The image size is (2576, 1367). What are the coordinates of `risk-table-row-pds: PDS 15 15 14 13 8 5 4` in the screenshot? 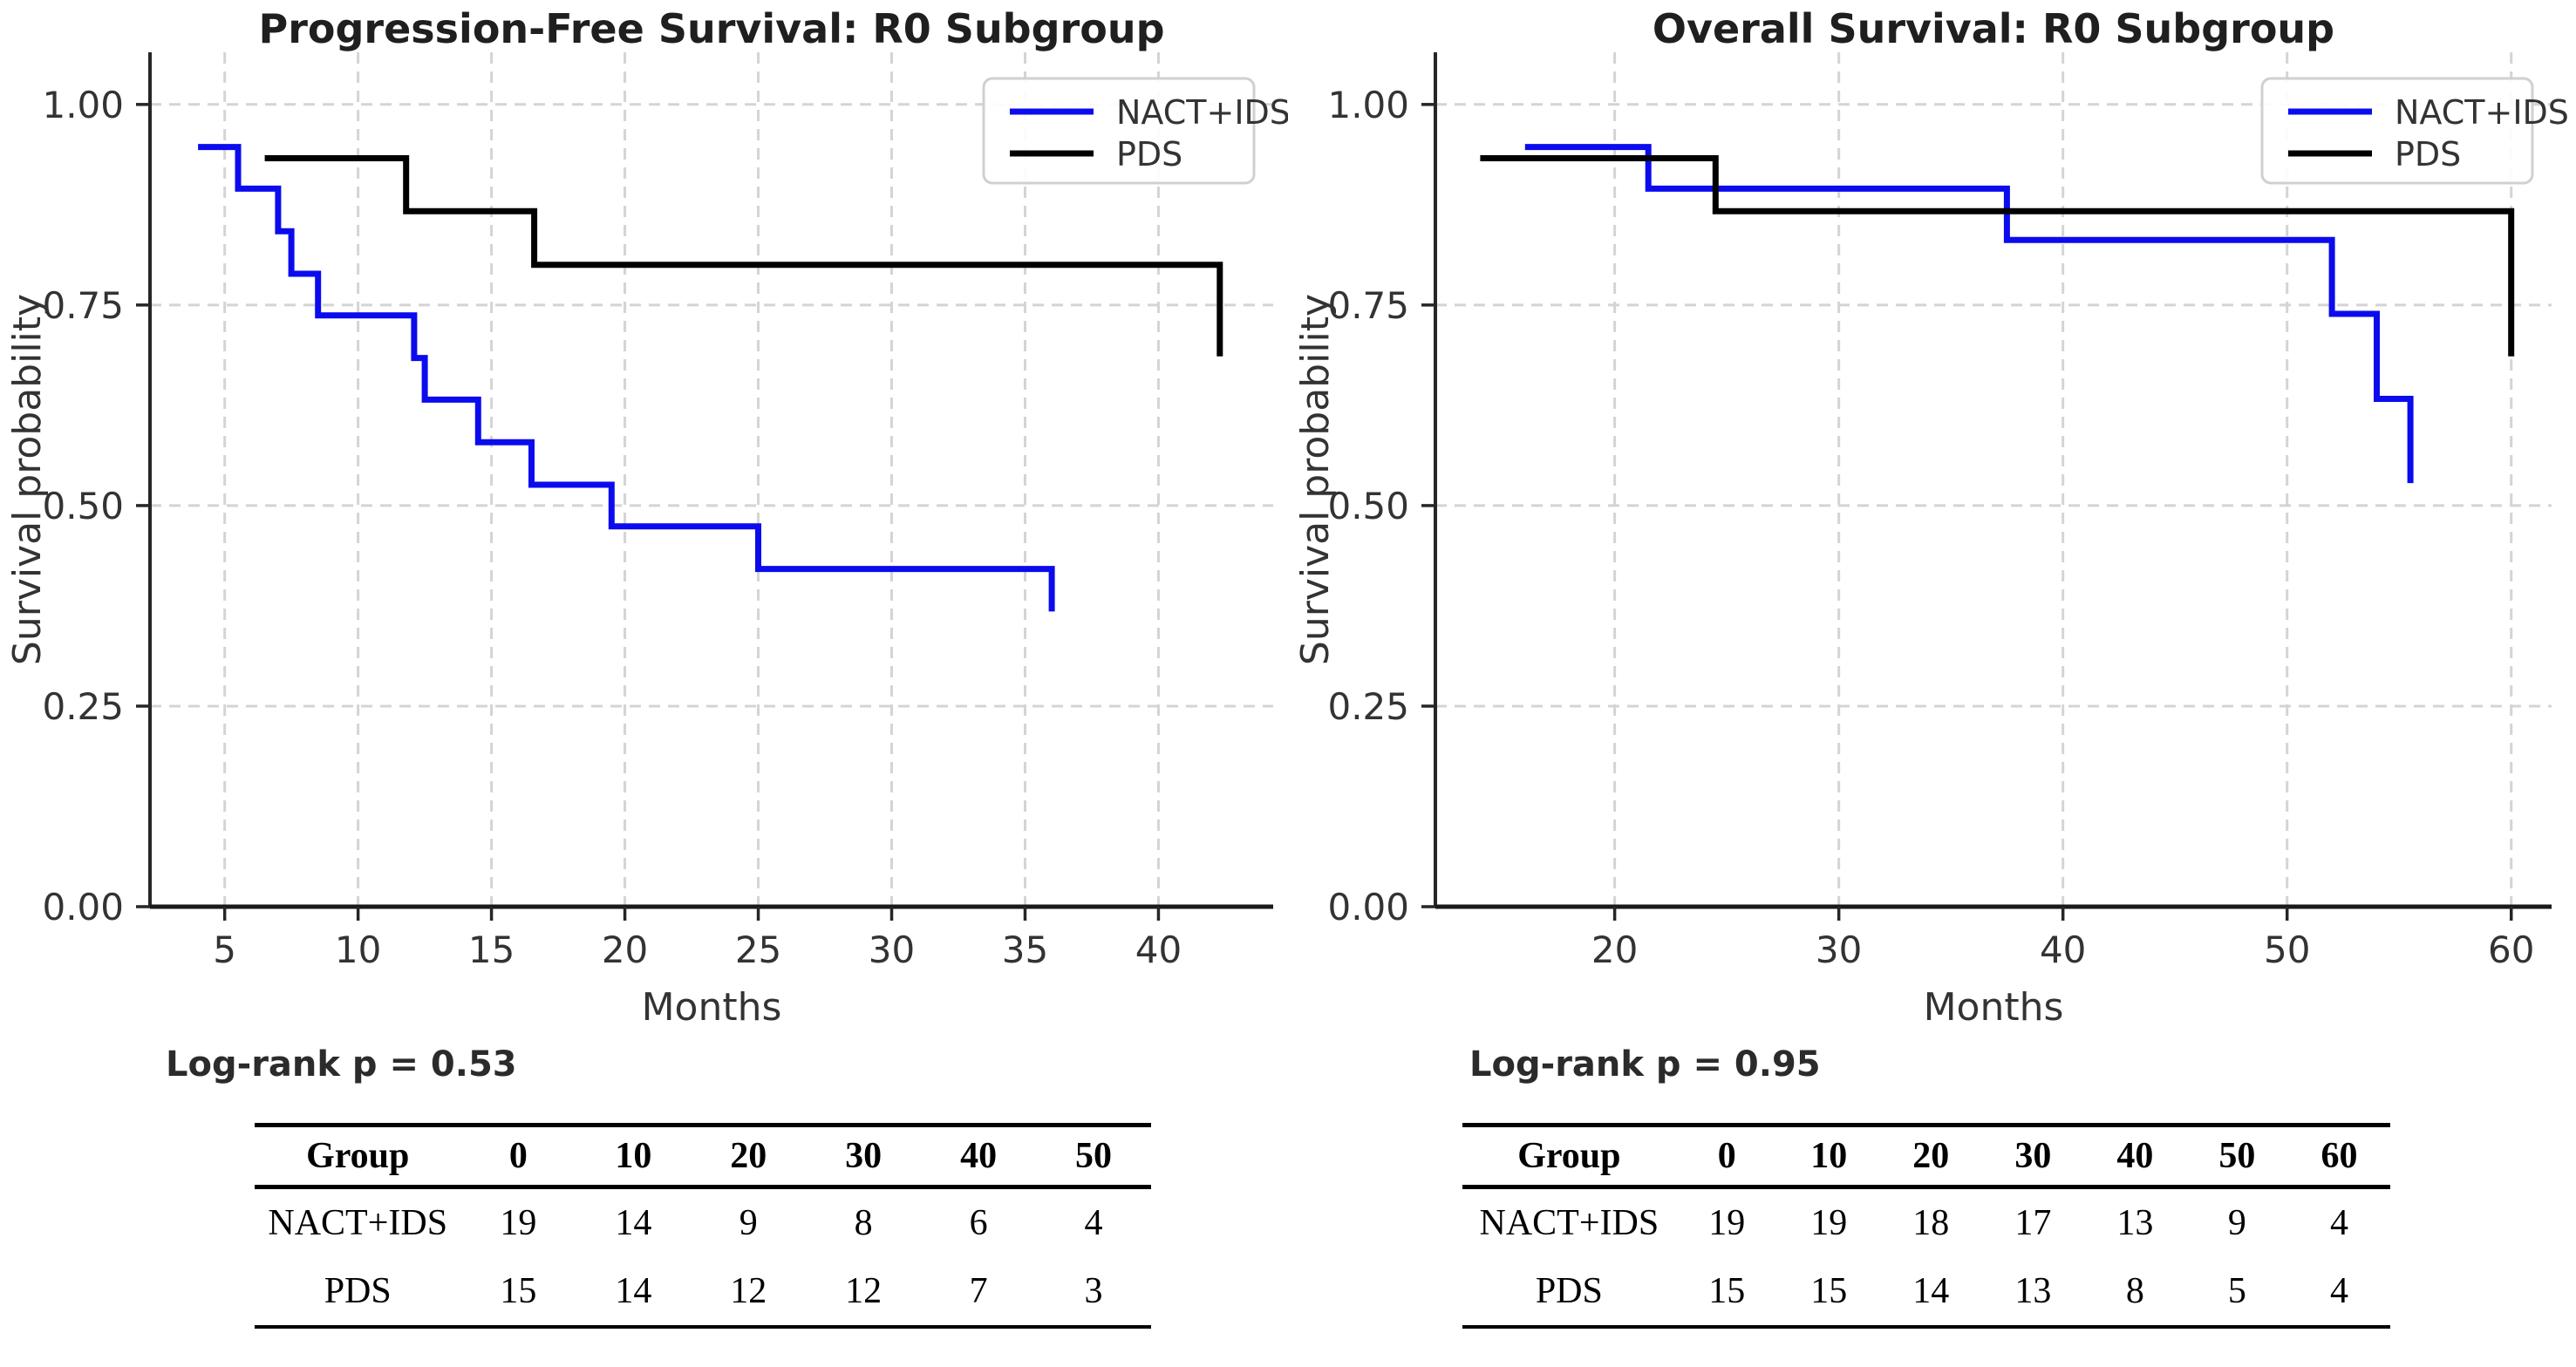 It's located at (1926, 1292).